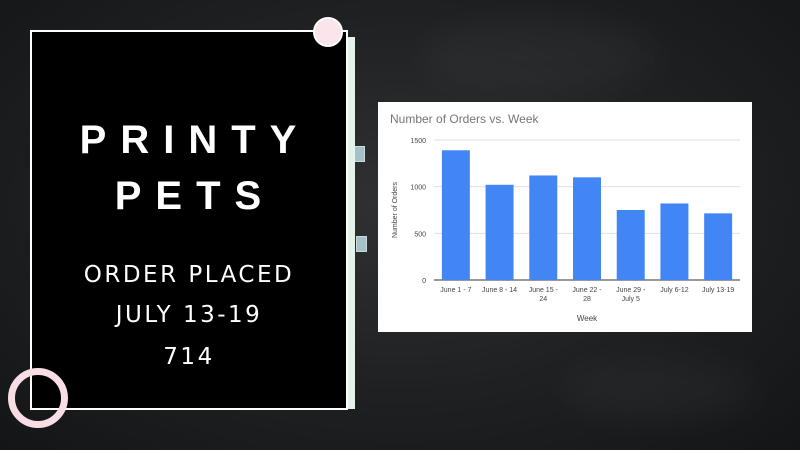  What do you see at coordinates (418, 141) in the screenshot?
I see `y-tick-label: 1500` at bounding box center [418, 141].